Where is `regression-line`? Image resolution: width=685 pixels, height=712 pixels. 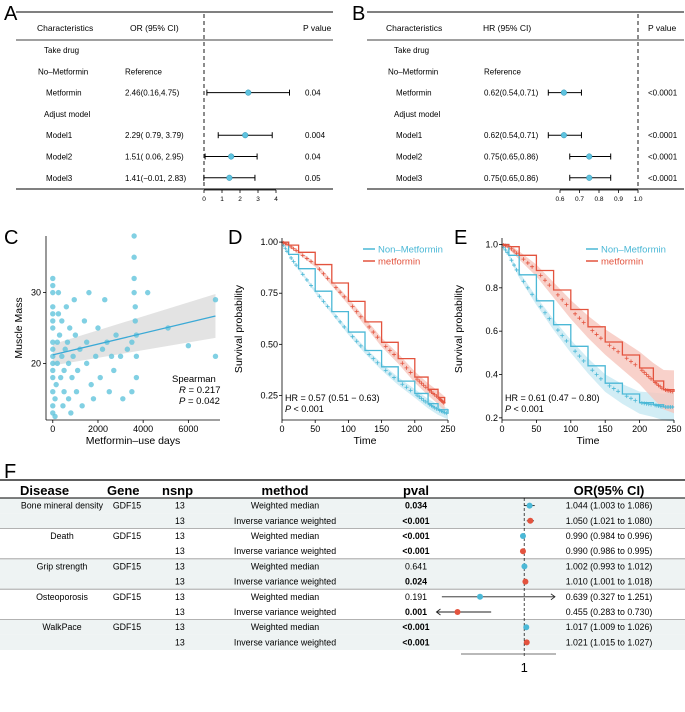 regression-line is located at coordinates (134, 335).